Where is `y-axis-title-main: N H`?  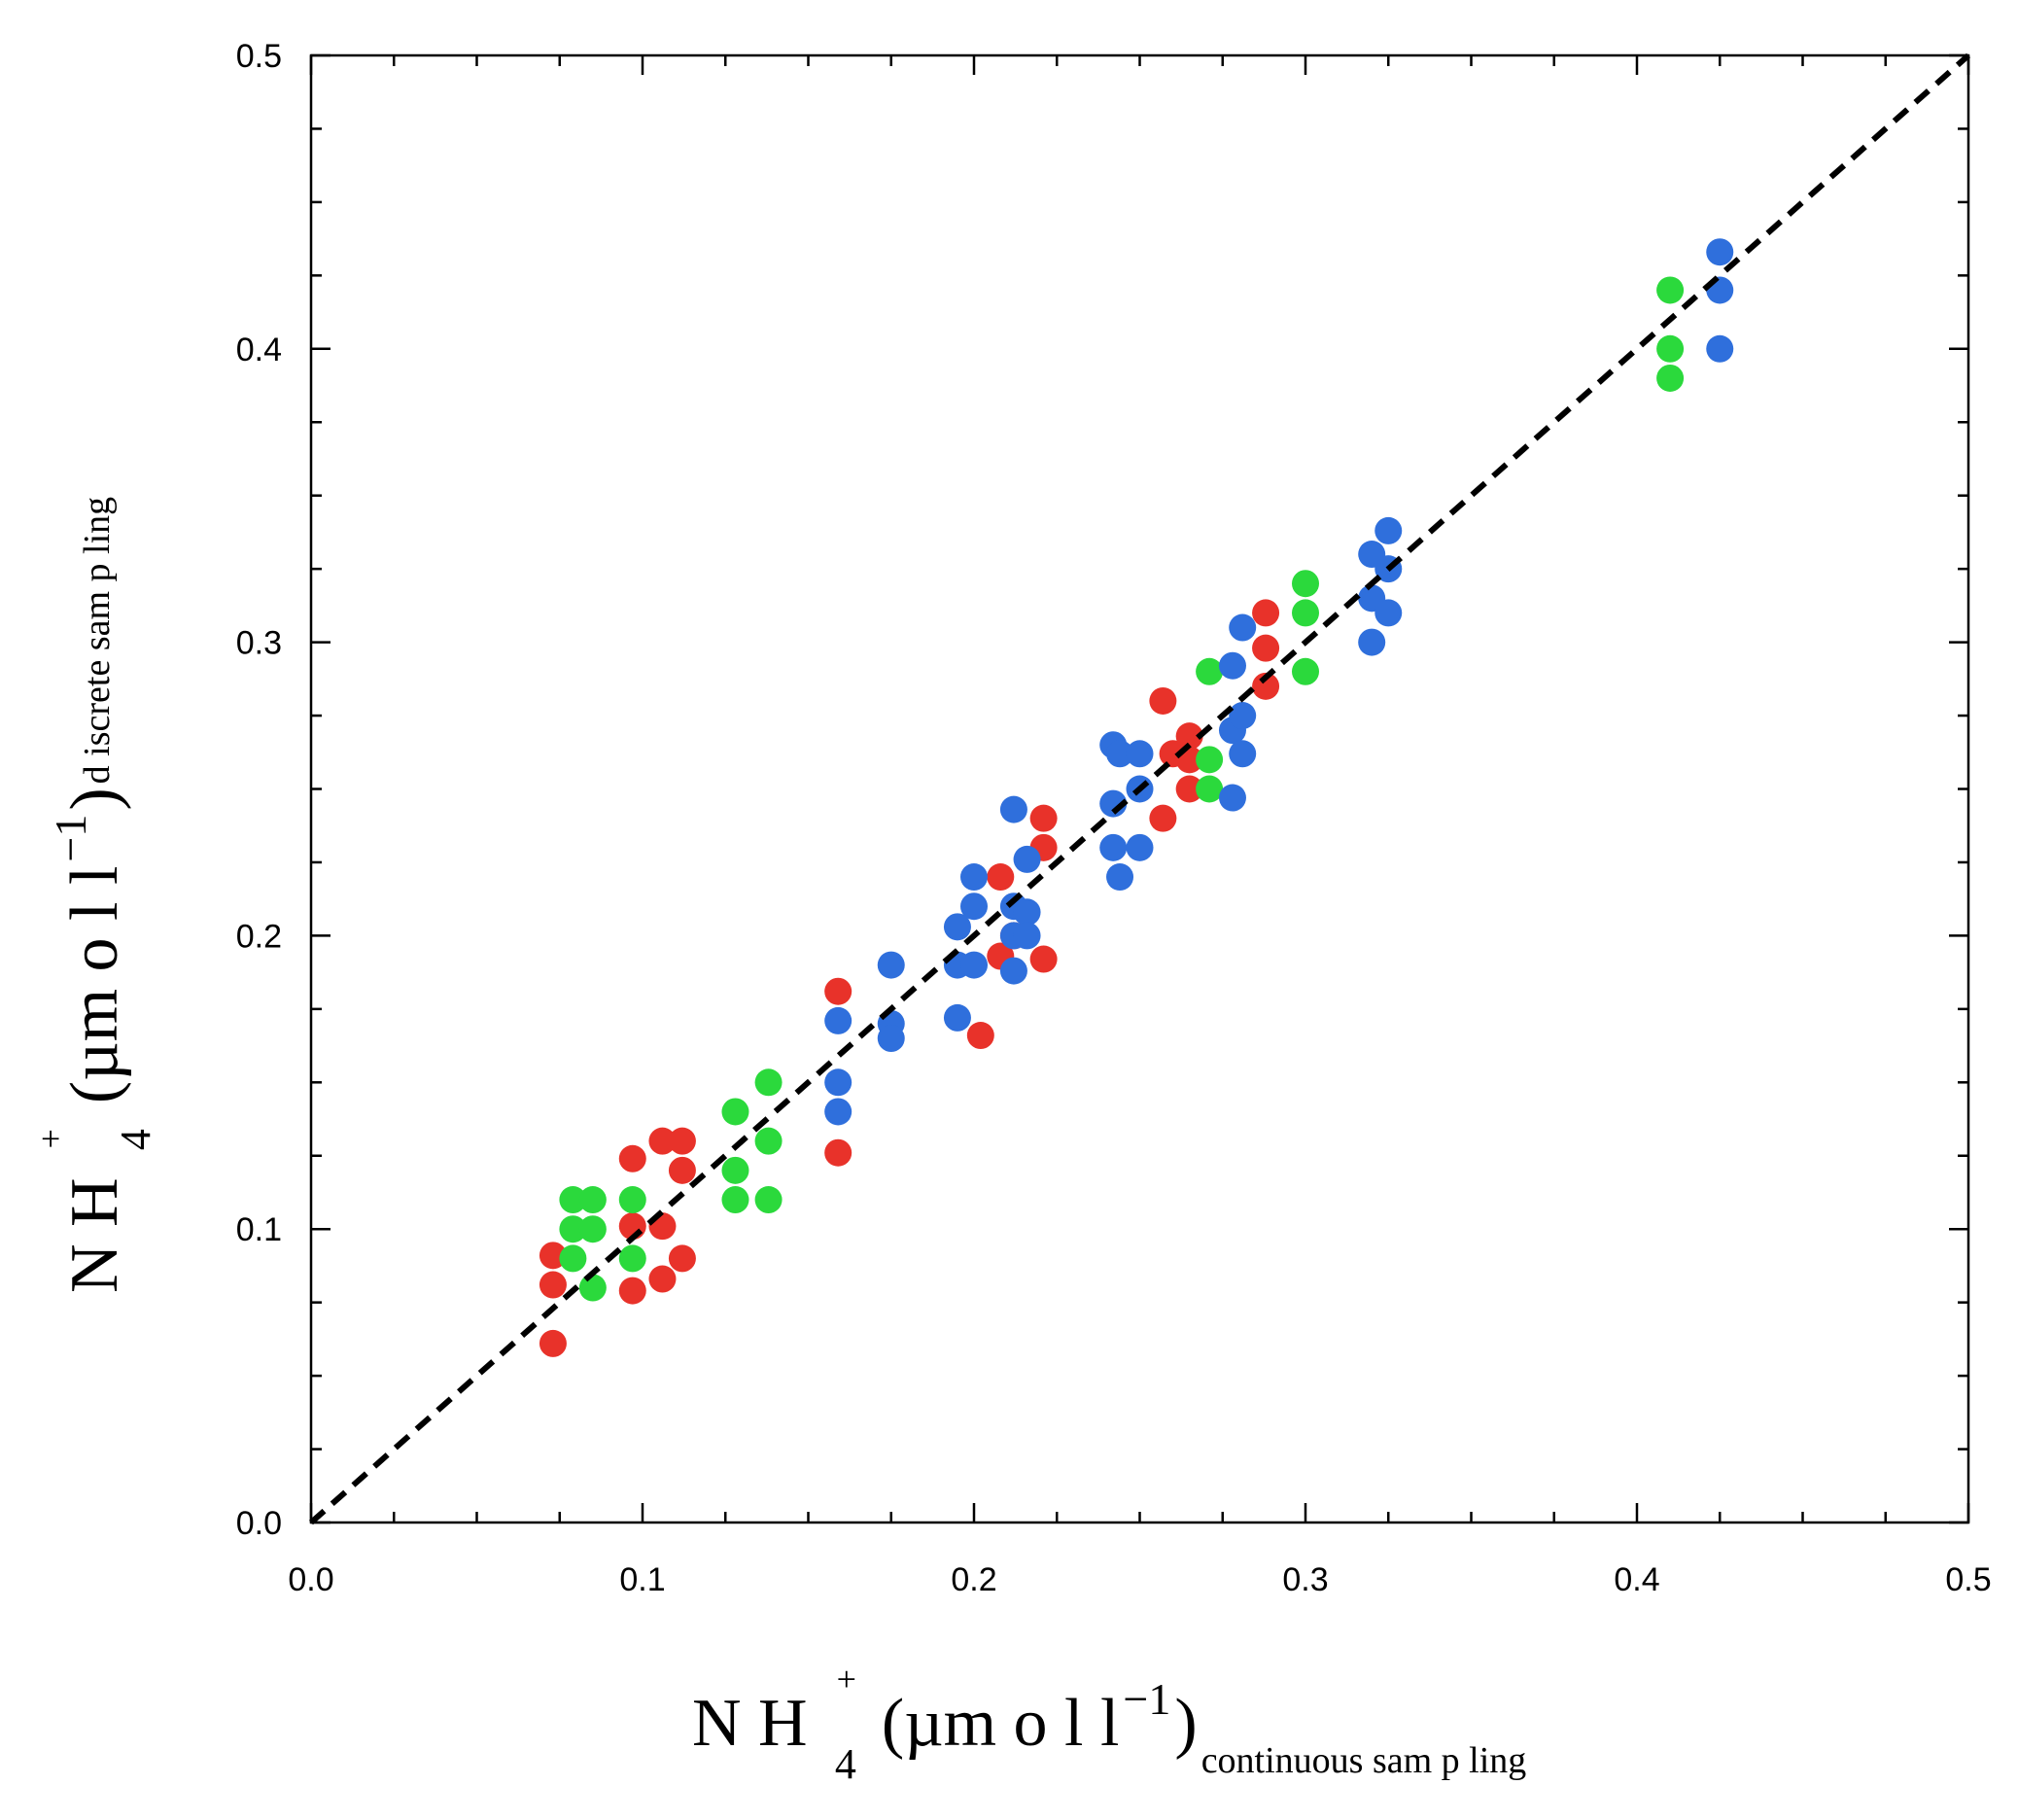
y-axis-title-main: N H is located at coordinates (94, 1235).